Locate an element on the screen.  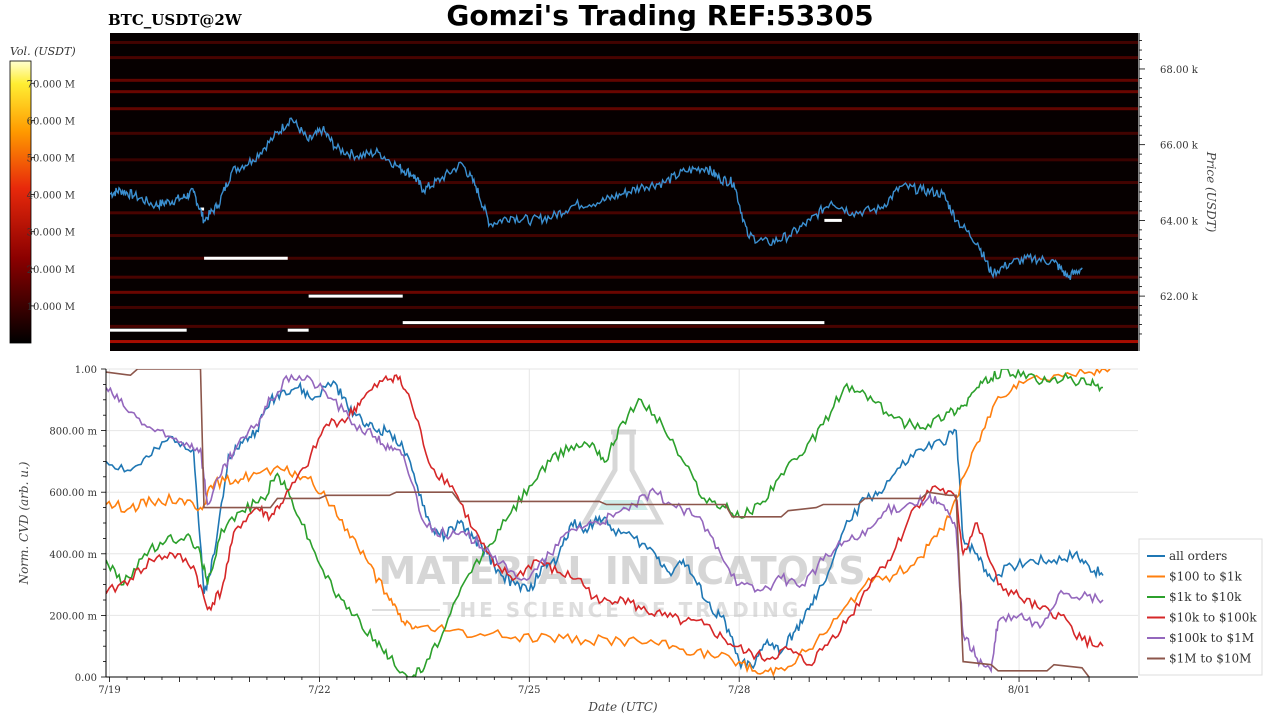
cvd-x-tick-label: 7/19 is located at coordinates (109, 690).